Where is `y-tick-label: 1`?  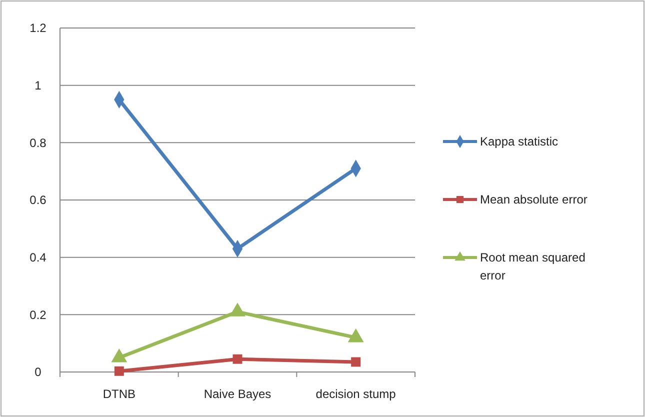 y-tick-label: 1 is located at coordinates (38, 85).